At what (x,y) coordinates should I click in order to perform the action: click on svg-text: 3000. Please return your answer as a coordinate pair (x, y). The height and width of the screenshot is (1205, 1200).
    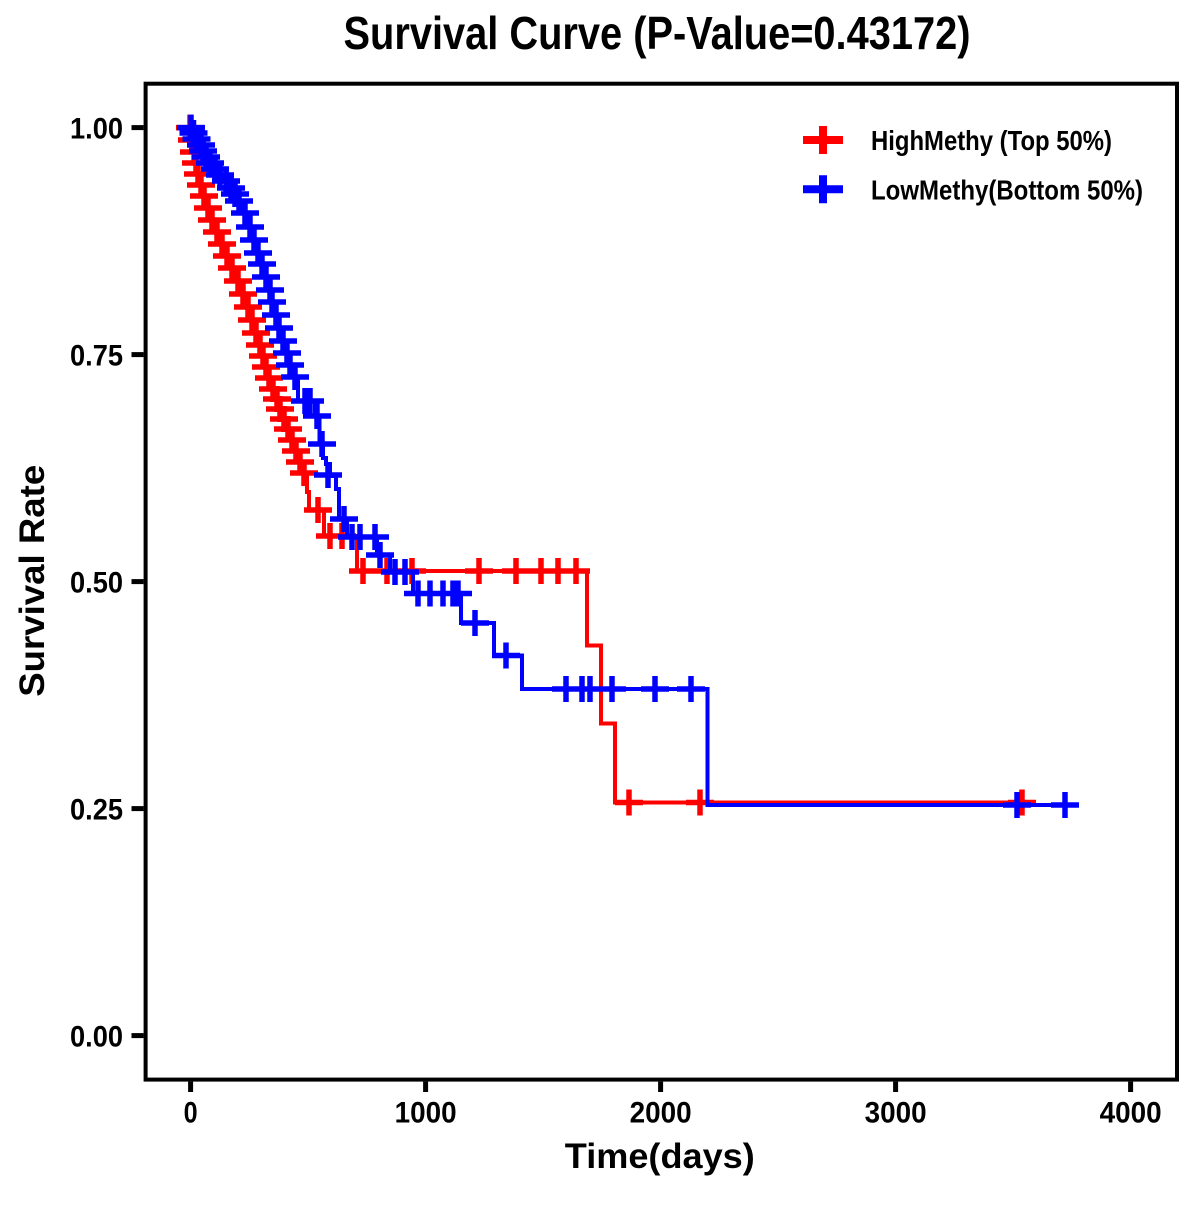
    Looking at the image, I should click on (896, 1113).